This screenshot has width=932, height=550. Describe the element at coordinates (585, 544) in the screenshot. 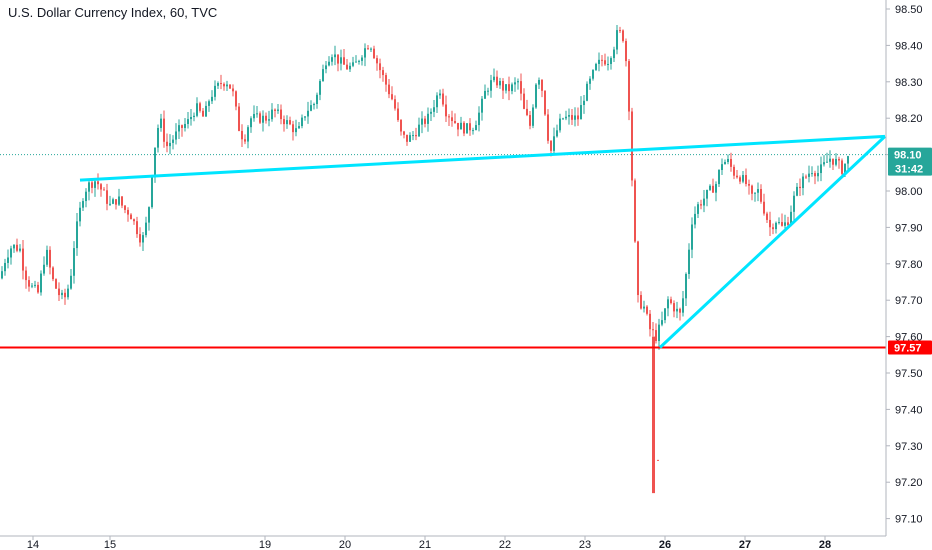

I see `x-tick-label: 23` at that location.